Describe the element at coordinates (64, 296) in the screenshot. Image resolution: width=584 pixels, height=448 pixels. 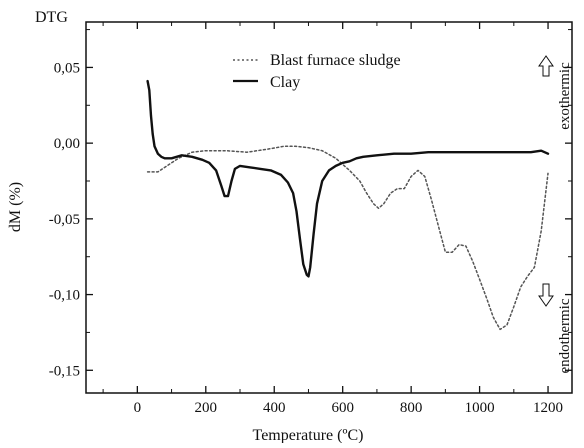
I see `y-tick-label: -0,10` at that location.